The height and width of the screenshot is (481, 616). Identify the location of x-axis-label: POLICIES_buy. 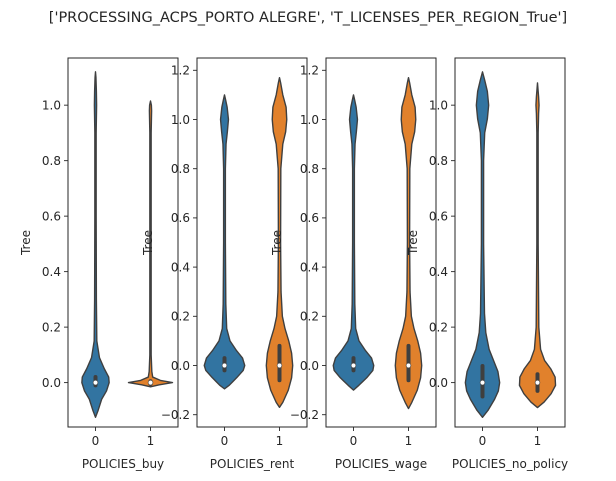
(123, 464).